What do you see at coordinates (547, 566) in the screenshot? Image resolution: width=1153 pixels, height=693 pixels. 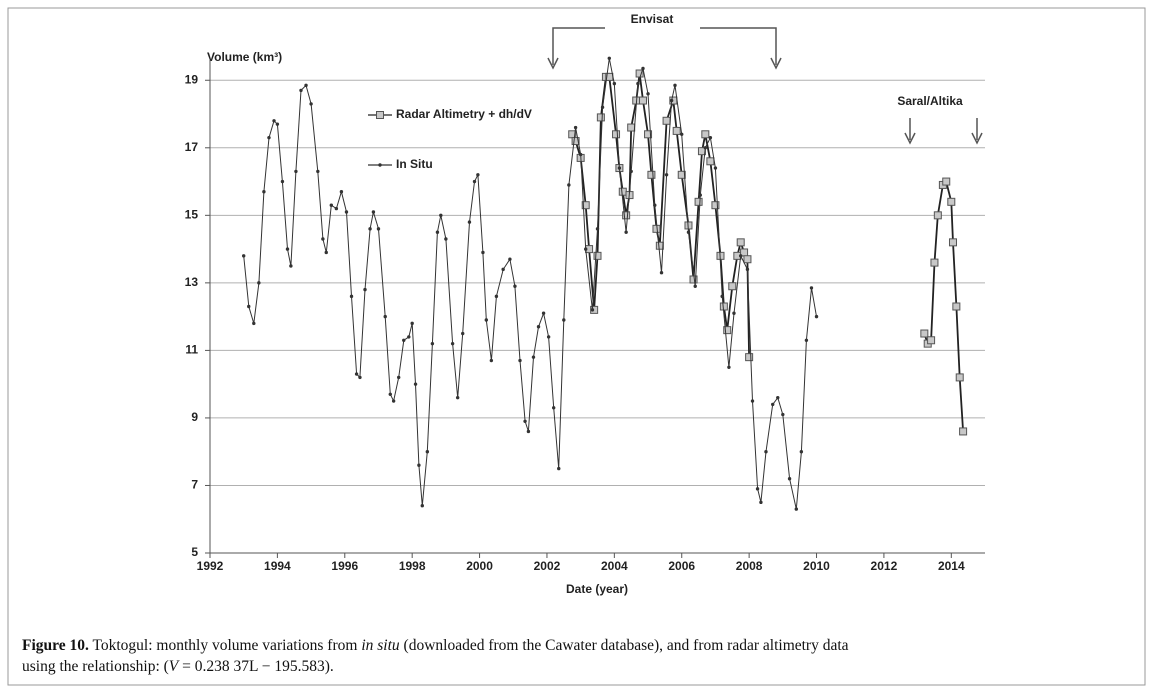 I see `x-tick-label: 2002` at bounding box center [547, 566].